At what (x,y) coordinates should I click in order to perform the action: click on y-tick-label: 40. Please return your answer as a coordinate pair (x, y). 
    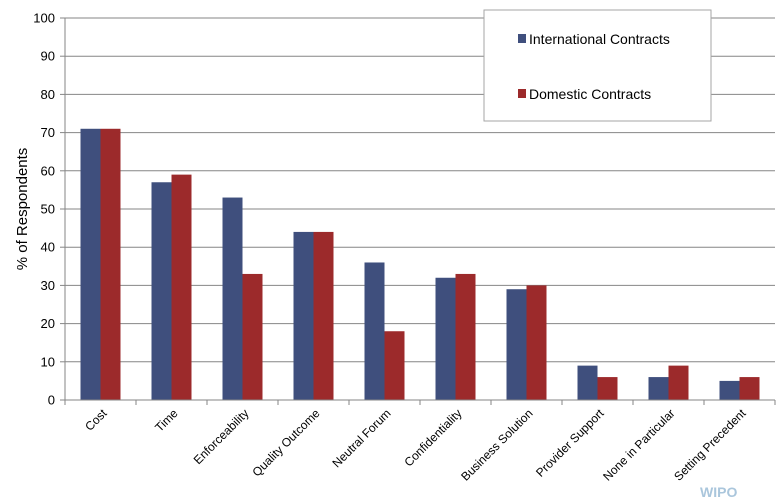
    Looking at the image, I should click on (48, 247).